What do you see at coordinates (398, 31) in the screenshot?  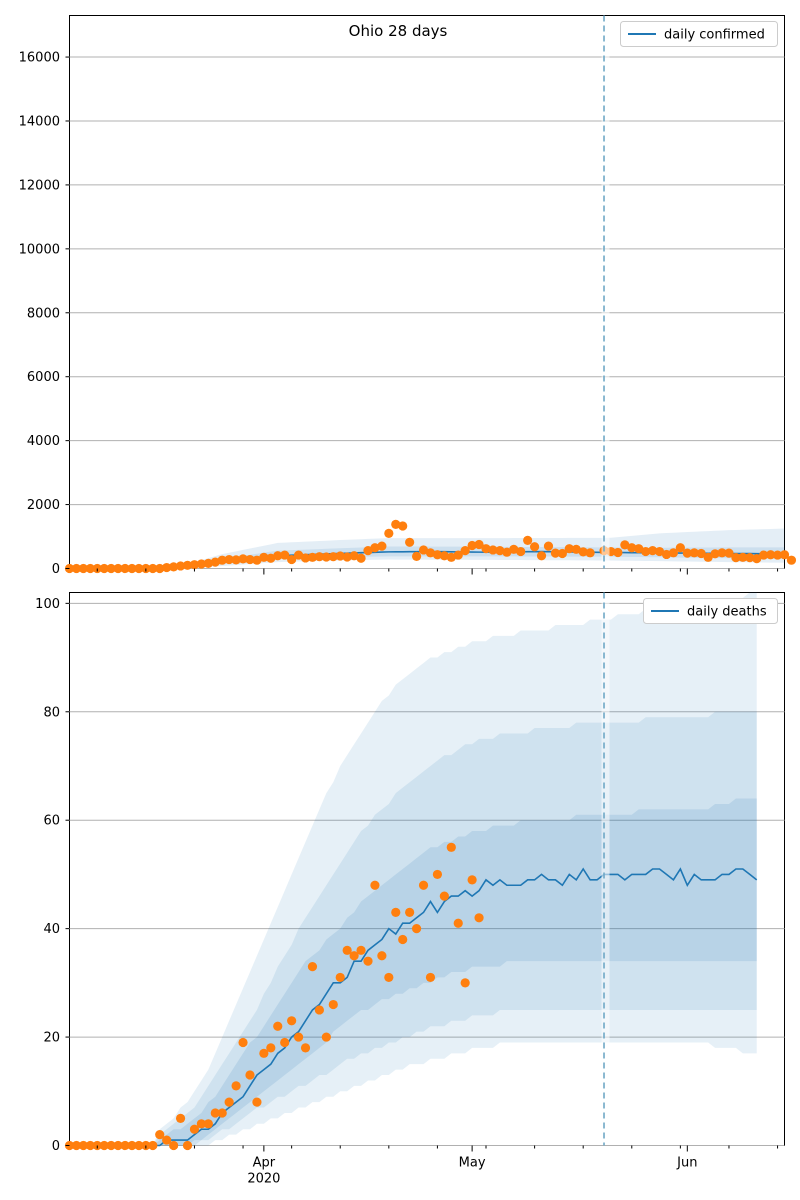 I see `chart-title: Ohio 28 days` at bounding box center [398, 31].